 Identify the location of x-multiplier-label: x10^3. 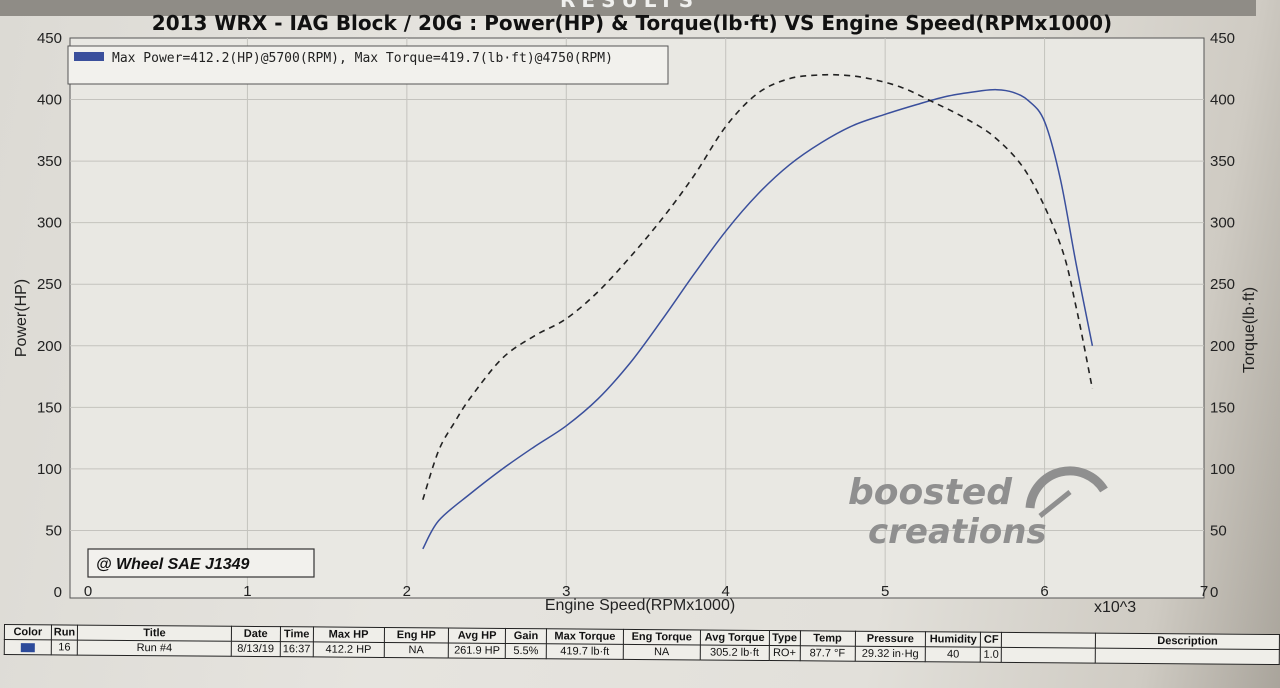
(1115, 607).